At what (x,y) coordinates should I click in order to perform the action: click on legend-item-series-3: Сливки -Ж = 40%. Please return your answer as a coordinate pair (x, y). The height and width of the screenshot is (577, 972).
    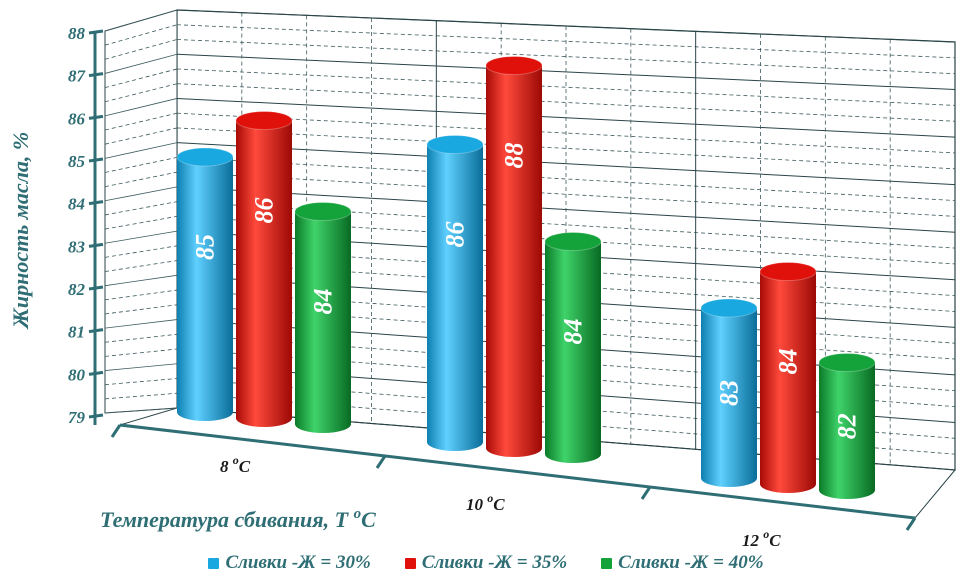
    Looking at the image, I should click on (682, 563).